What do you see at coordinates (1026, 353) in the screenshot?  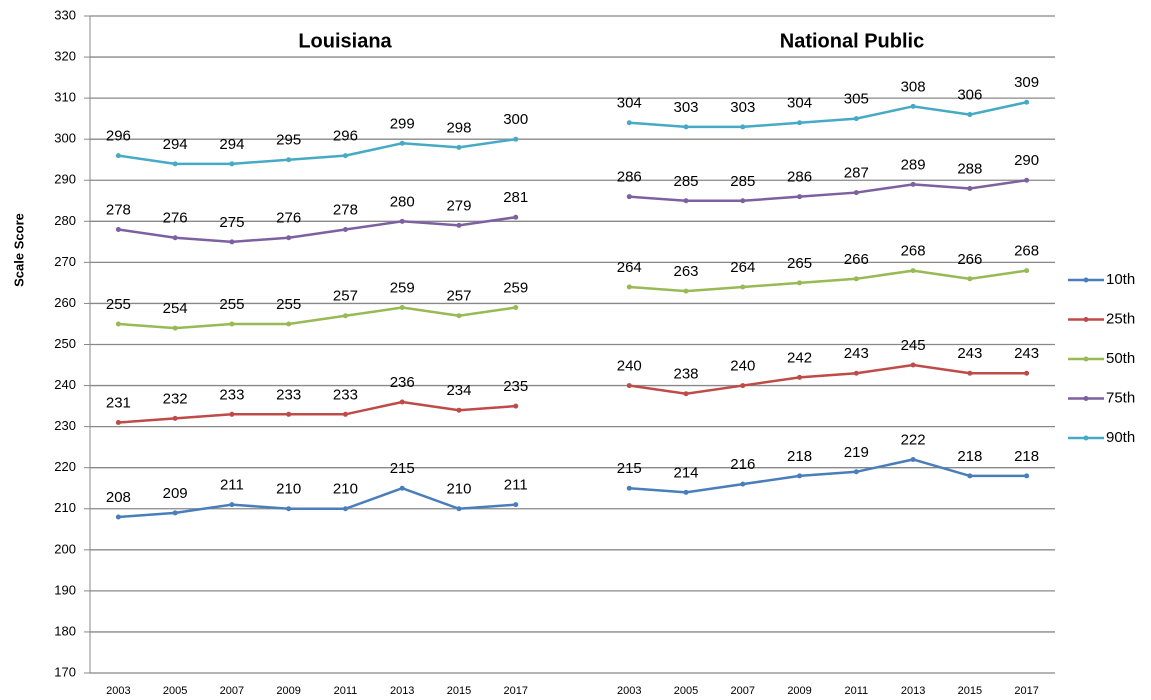 I see `data-label: 243` at bounding box center [1026, 353].